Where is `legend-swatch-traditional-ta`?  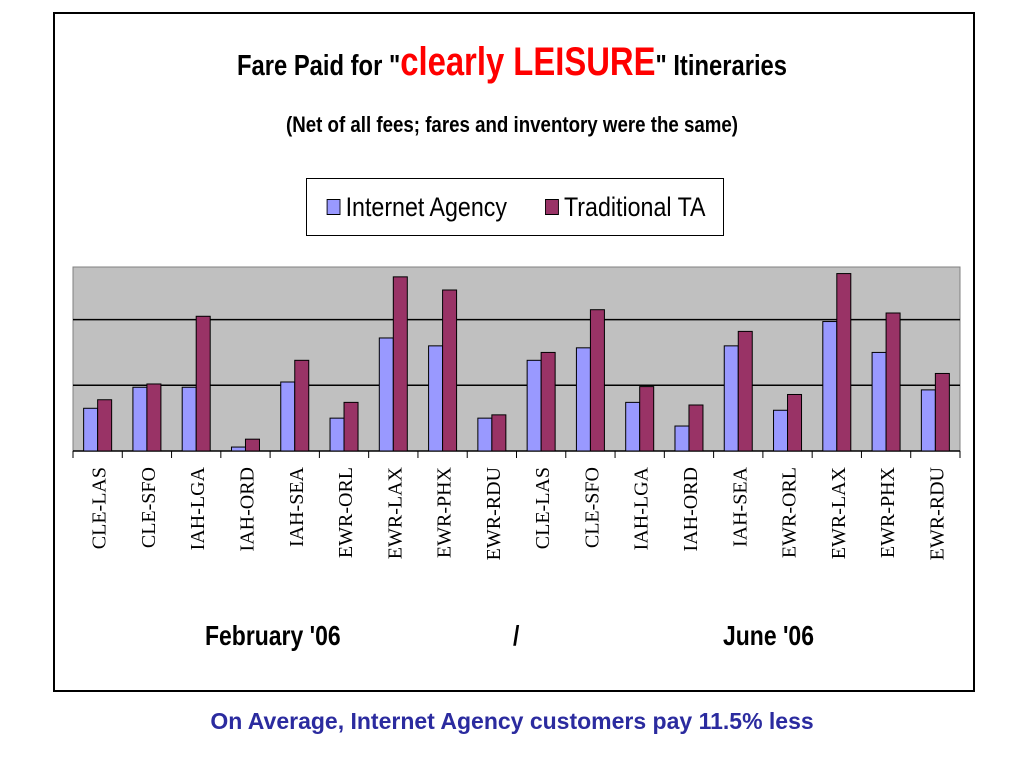 legend-swatch-traditional-ta is located at coordinates (551, 207).